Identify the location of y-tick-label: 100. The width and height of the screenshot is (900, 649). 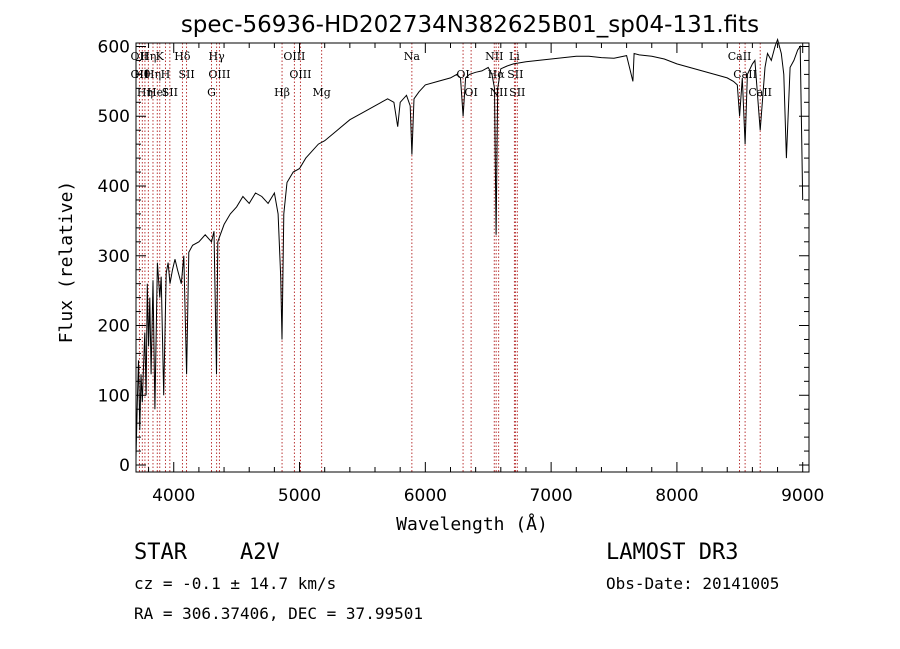
(114, 396).